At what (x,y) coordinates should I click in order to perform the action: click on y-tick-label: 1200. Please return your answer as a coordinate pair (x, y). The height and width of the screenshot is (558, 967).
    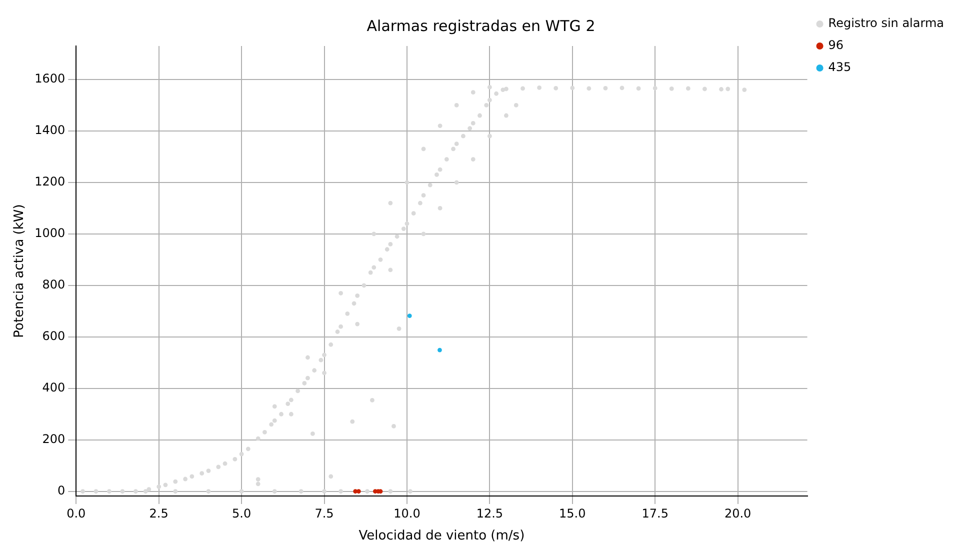
    Looking at the image, I should click on (50, 181).